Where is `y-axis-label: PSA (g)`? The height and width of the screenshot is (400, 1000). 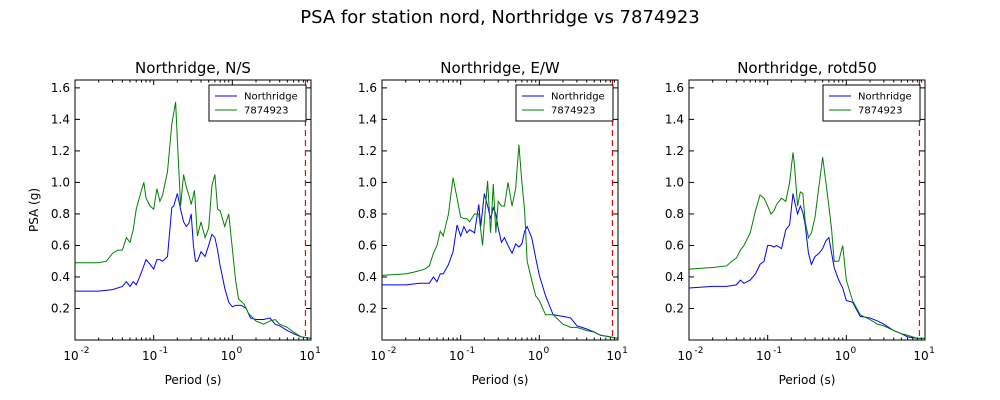 y-axis-label: PSA (g) is located at coordinates (34, 210).